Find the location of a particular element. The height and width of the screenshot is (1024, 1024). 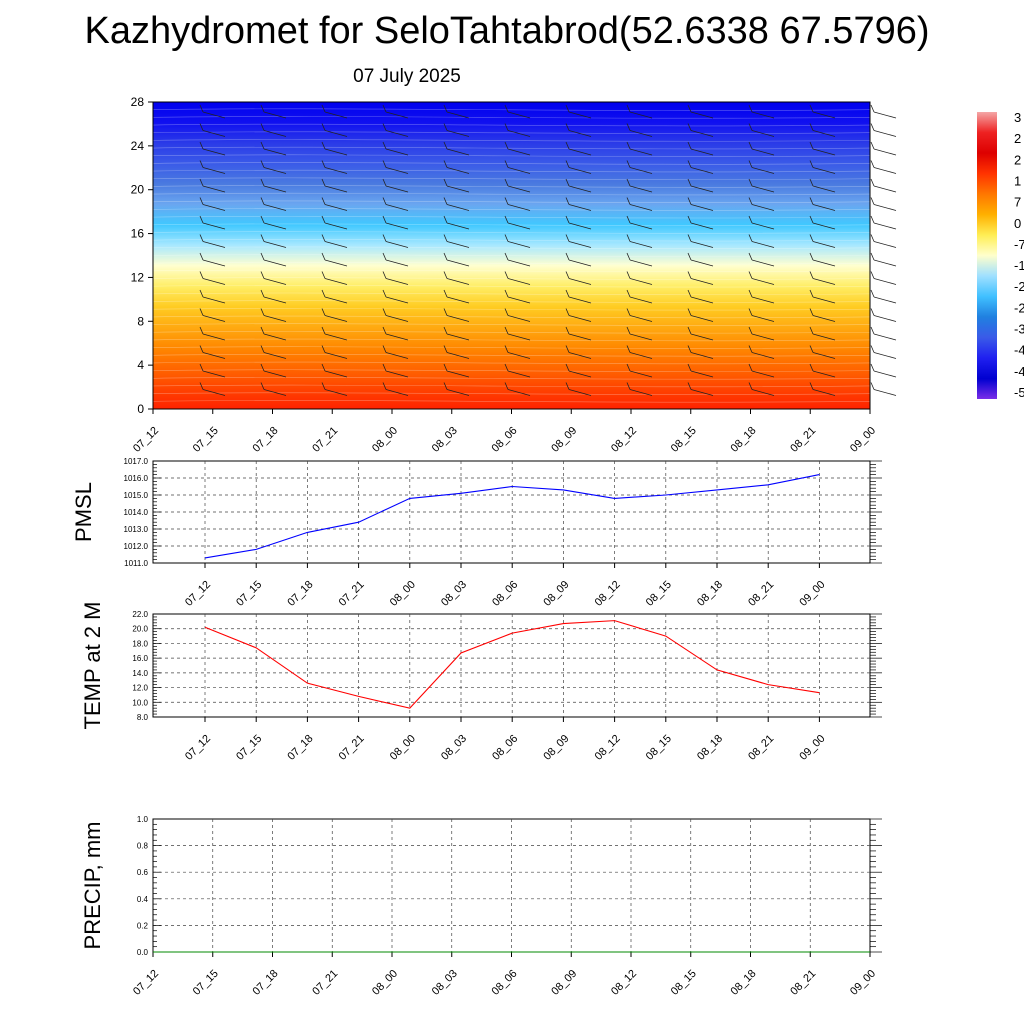

x-tick-label: 08_12 is located at coordinates (608, 748).